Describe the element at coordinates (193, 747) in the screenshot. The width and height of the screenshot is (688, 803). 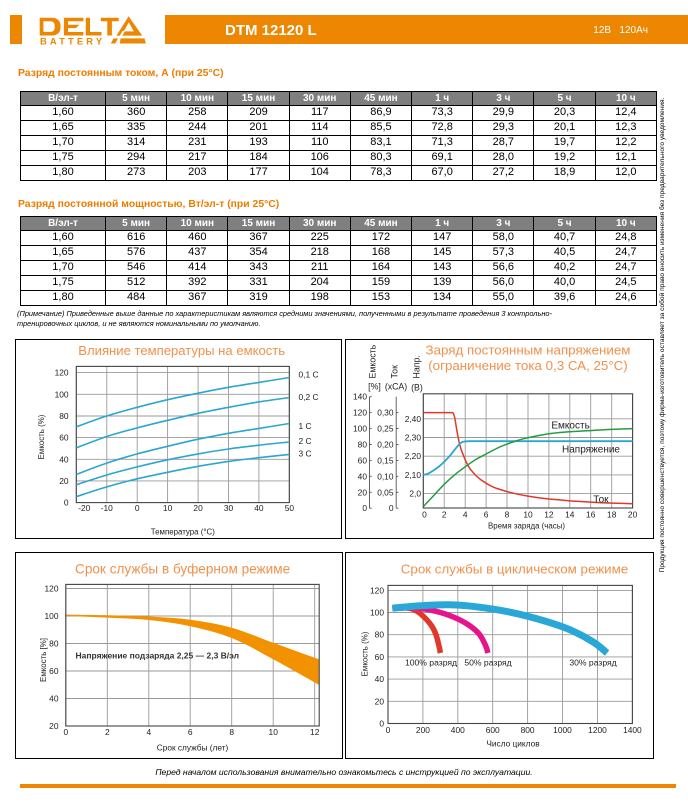
I see `svg-text: Срок службы (лет)` at that location.